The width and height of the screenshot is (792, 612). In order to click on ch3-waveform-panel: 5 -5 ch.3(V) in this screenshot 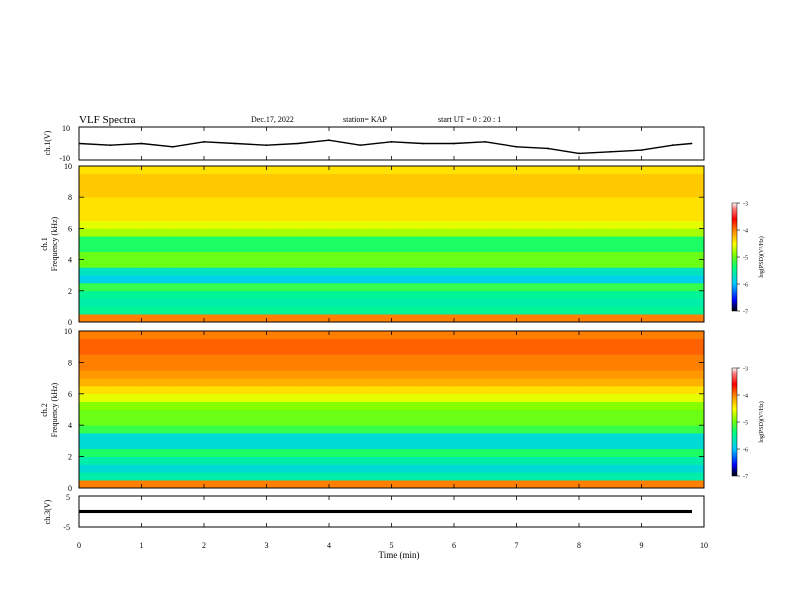, I will do `click(374, 512)`.